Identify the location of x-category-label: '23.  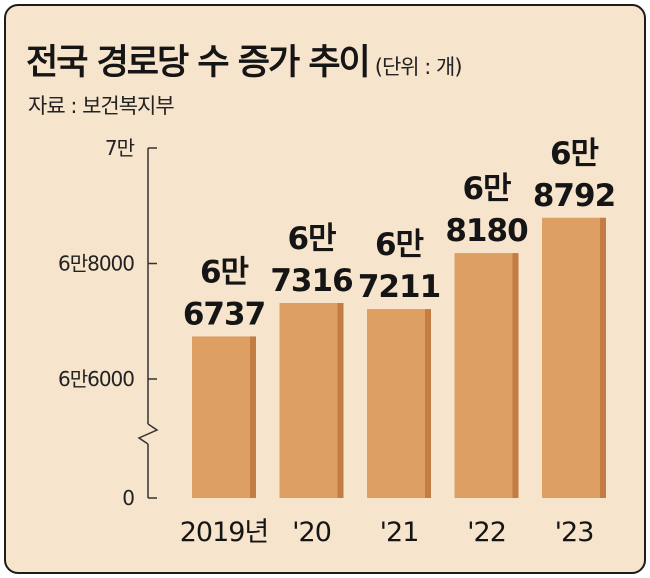
(574, 532).